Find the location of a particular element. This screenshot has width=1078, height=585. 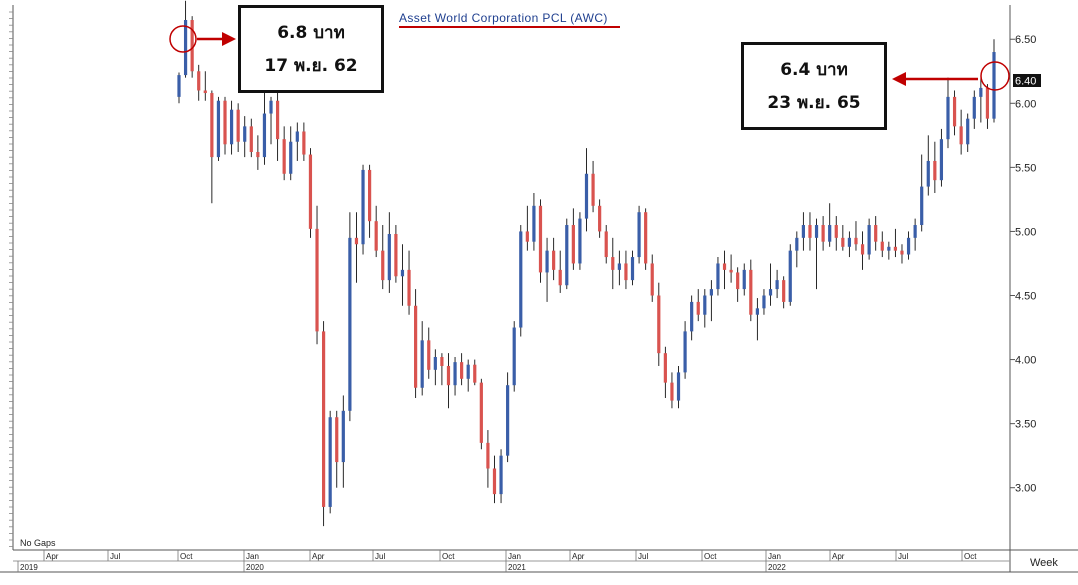

latest-price-label: 6.4 บาท is located at coordinates (814, 70).